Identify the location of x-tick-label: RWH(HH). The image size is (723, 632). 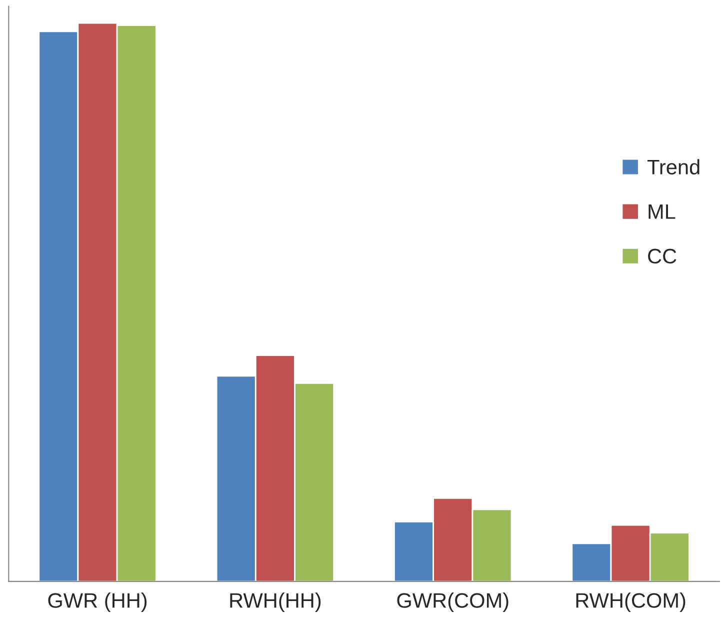
(275, 602).